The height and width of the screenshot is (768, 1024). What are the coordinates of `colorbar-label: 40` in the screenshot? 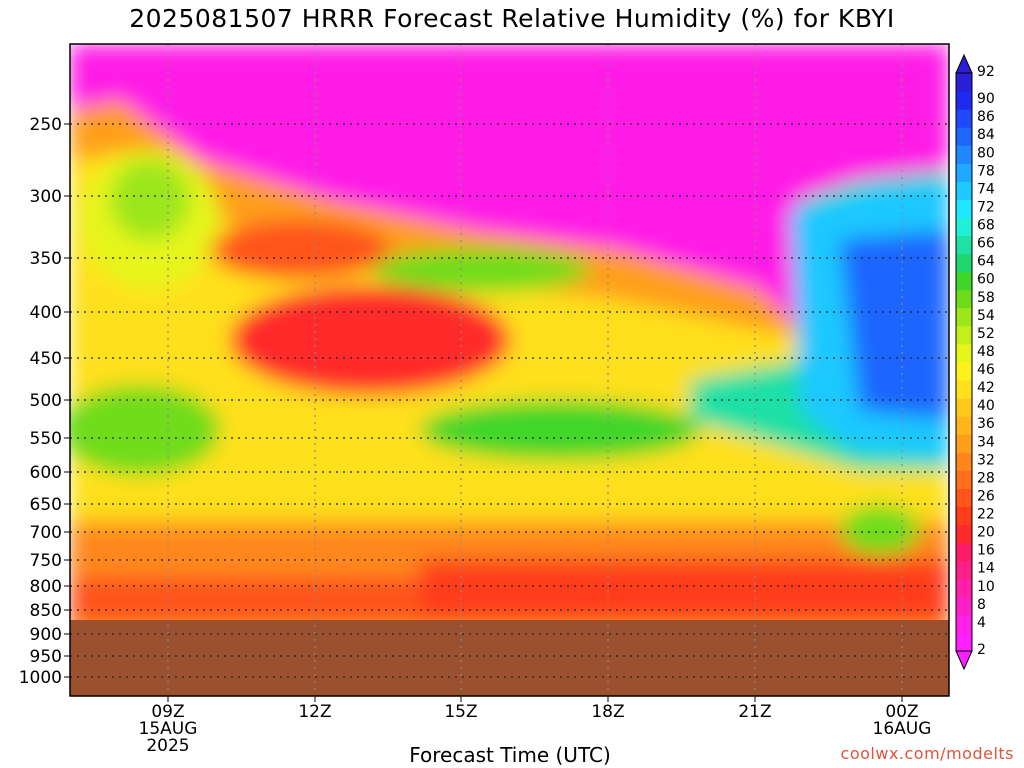 It's located at (986, 406).